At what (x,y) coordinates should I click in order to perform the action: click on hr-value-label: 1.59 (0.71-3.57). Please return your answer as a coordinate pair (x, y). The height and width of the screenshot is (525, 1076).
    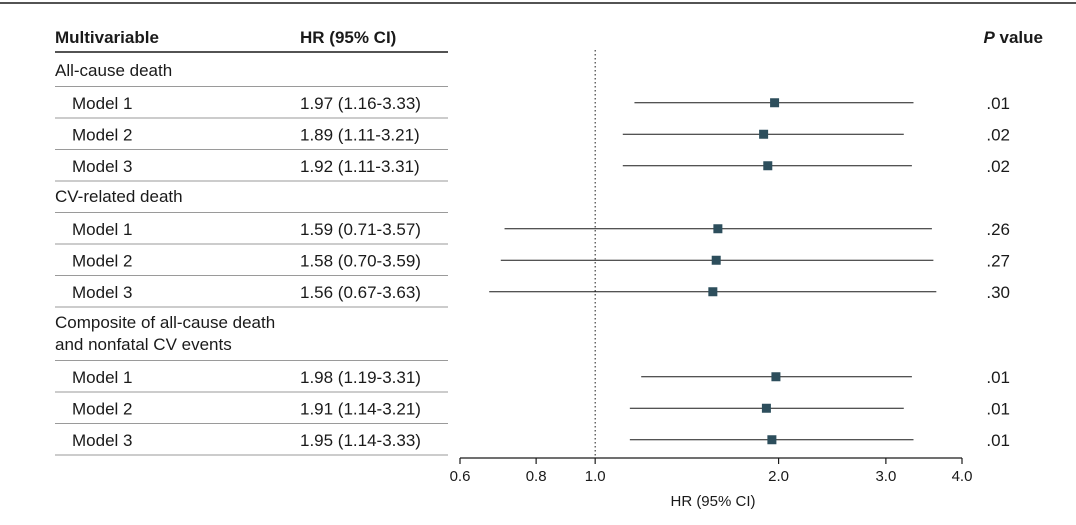
    Looking at the image, I should click on (360, 229).